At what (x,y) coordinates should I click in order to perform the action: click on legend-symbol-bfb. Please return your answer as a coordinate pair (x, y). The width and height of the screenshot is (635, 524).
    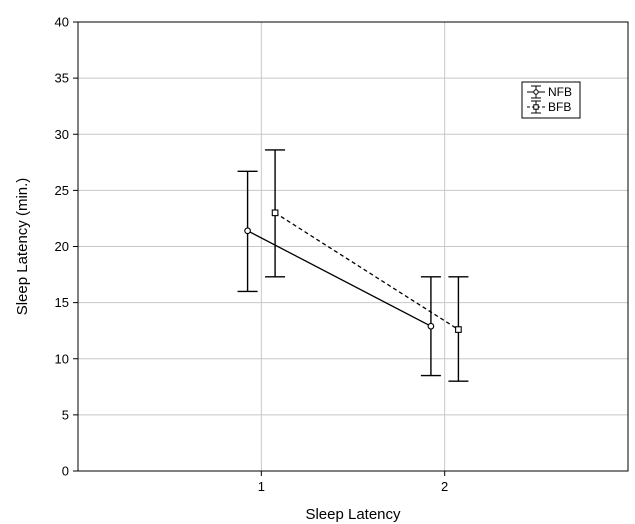
    Looking at the image, I should click on (536, 107).